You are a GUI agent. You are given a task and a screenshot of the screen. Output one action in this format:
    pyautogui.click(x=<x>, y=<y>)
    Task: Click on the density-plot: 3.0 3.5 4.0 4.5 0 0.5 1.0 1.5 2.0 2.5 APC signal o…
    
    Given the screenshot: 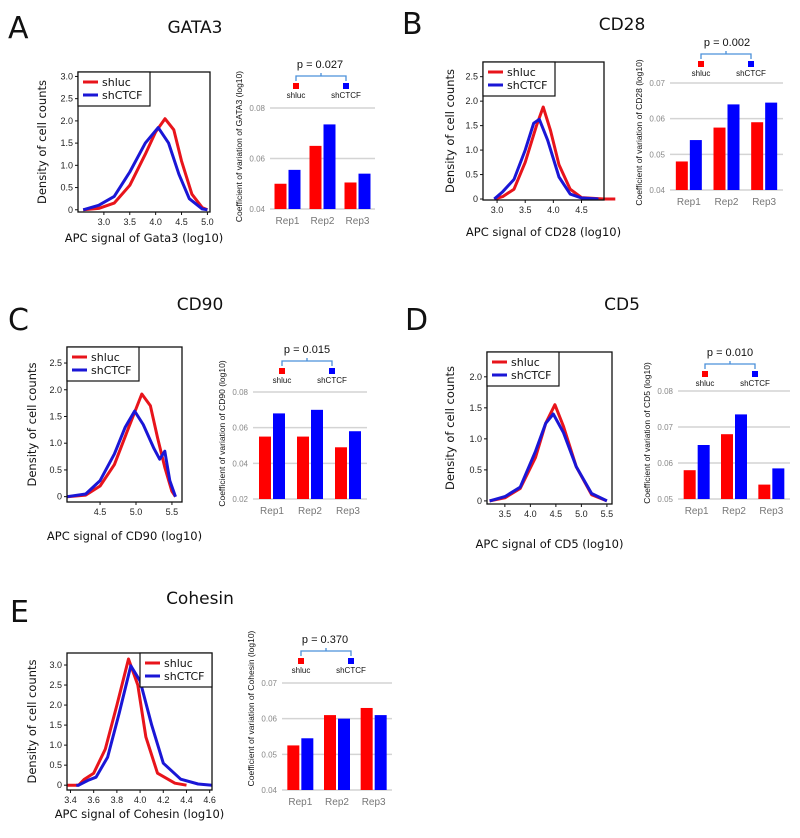 What is the action you would take?
    pyautogui.click(x=532, y=150)
    